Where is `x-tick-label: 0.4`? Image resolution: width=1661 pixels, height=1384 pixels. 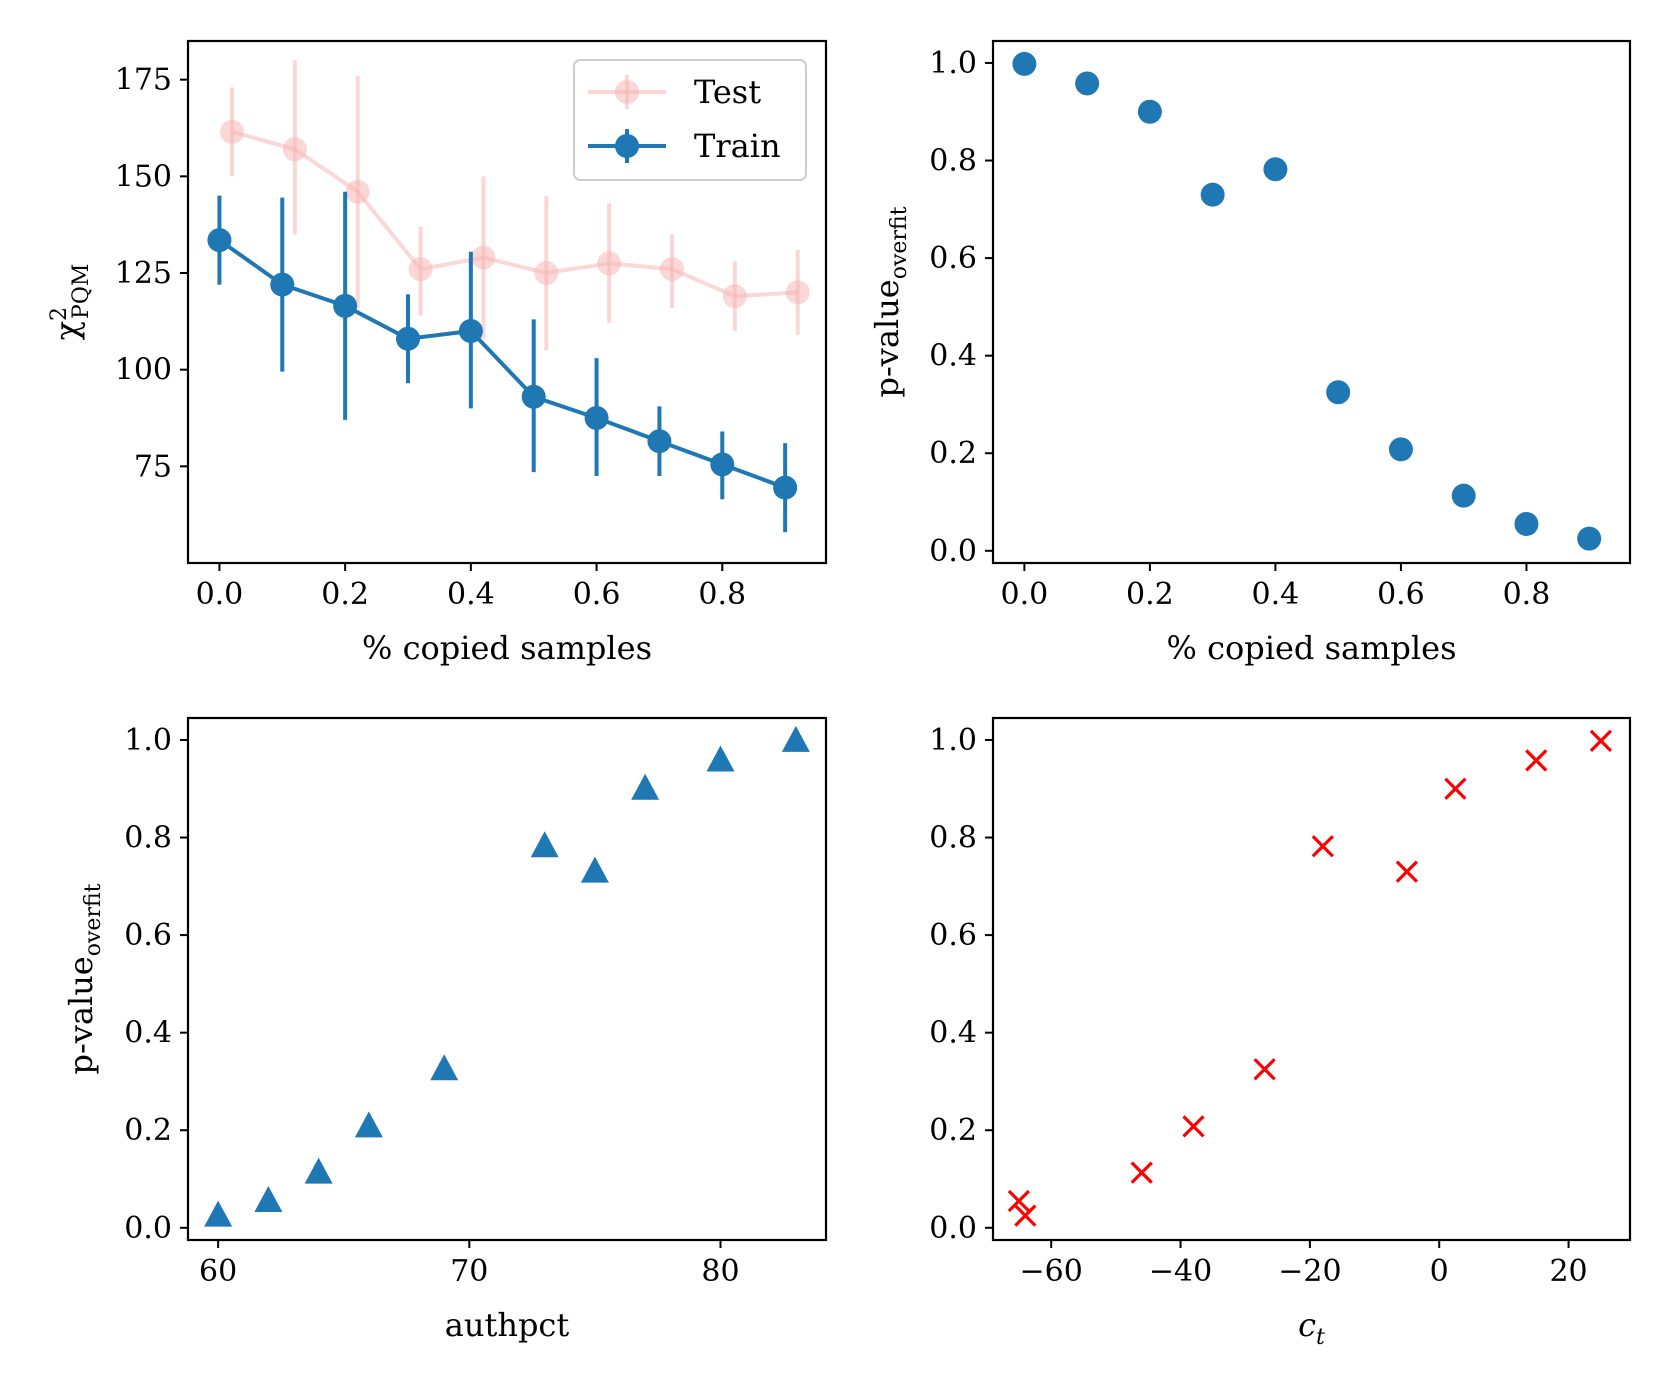 x-tick-label: 0.4 is located at coordinates (1276, 594).